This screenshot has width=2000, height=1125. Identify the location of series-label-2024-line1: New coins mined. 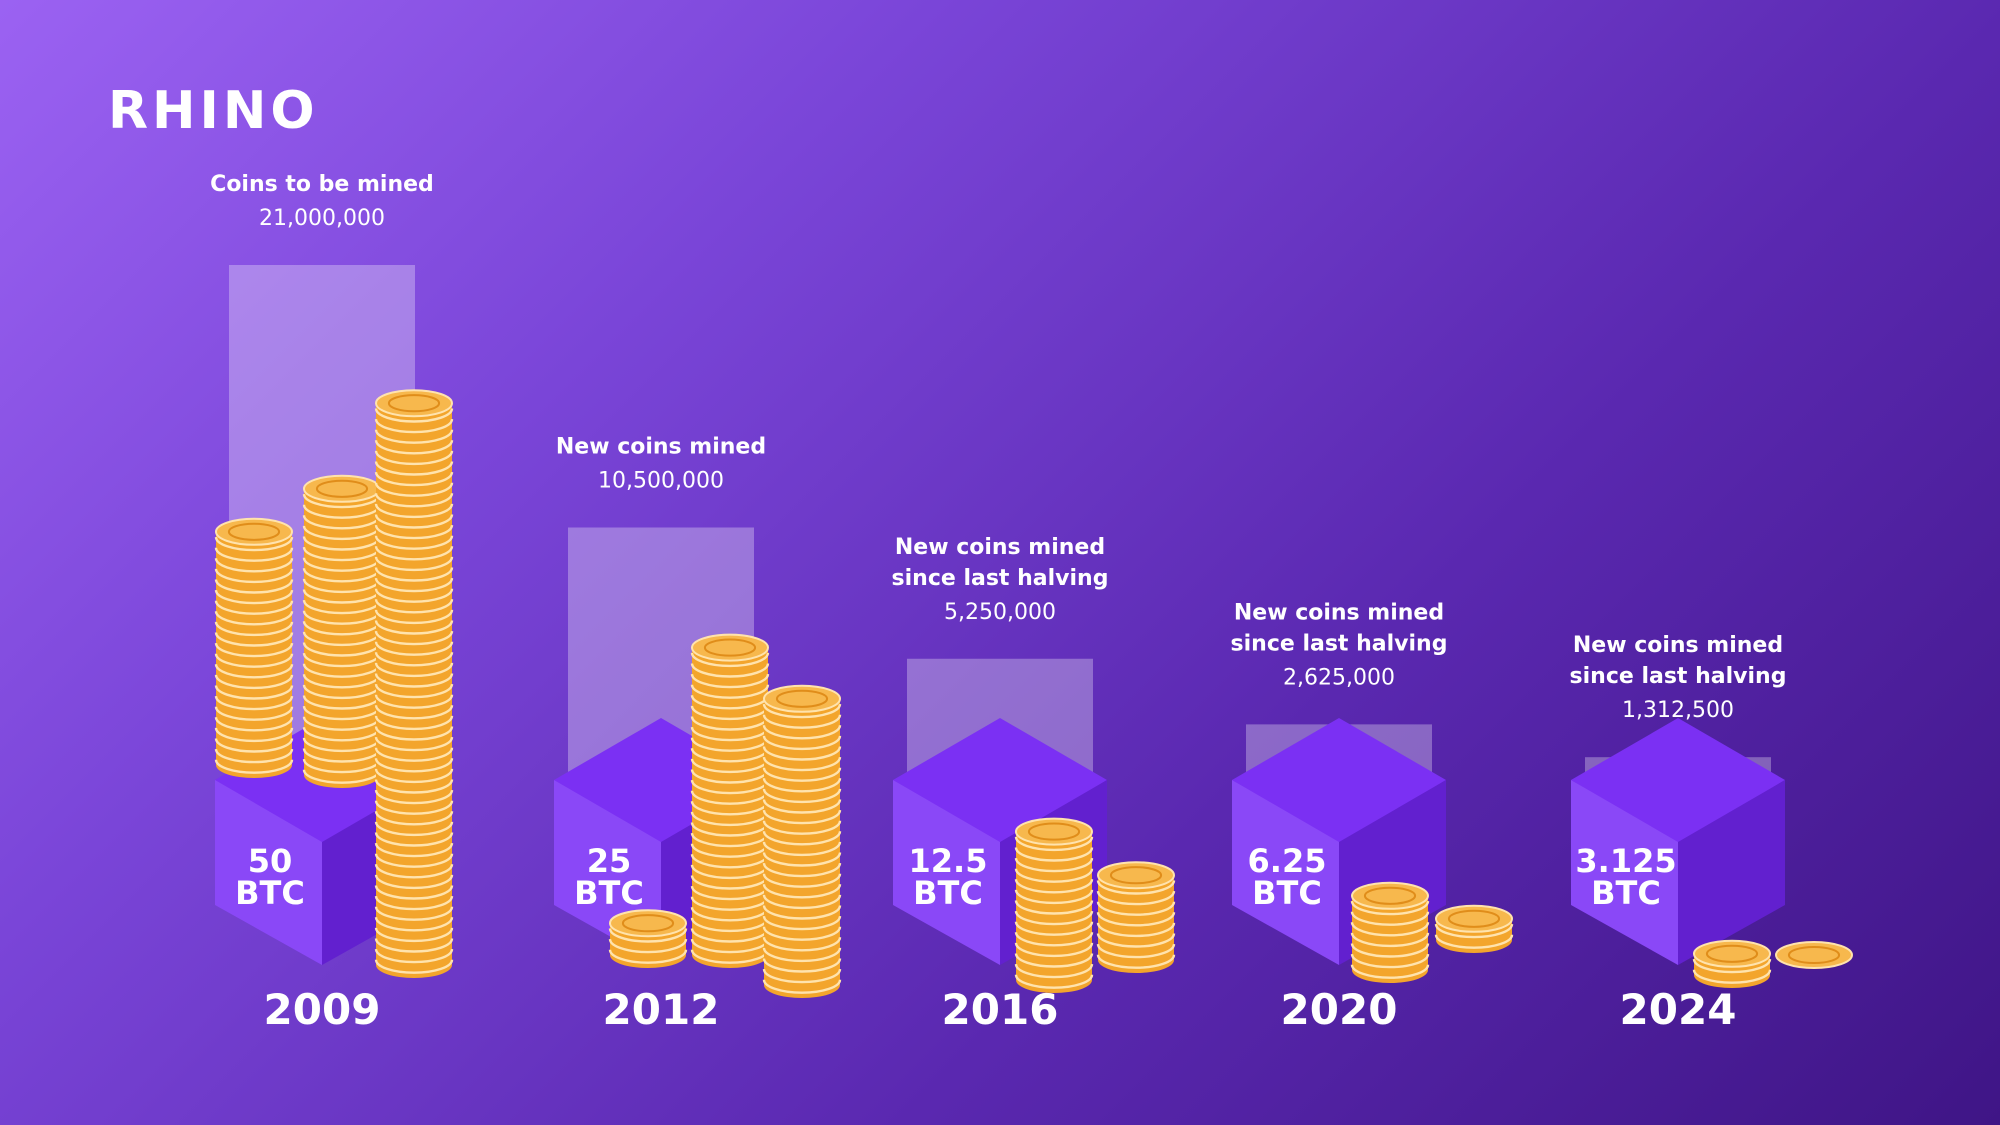
(1678, 645).